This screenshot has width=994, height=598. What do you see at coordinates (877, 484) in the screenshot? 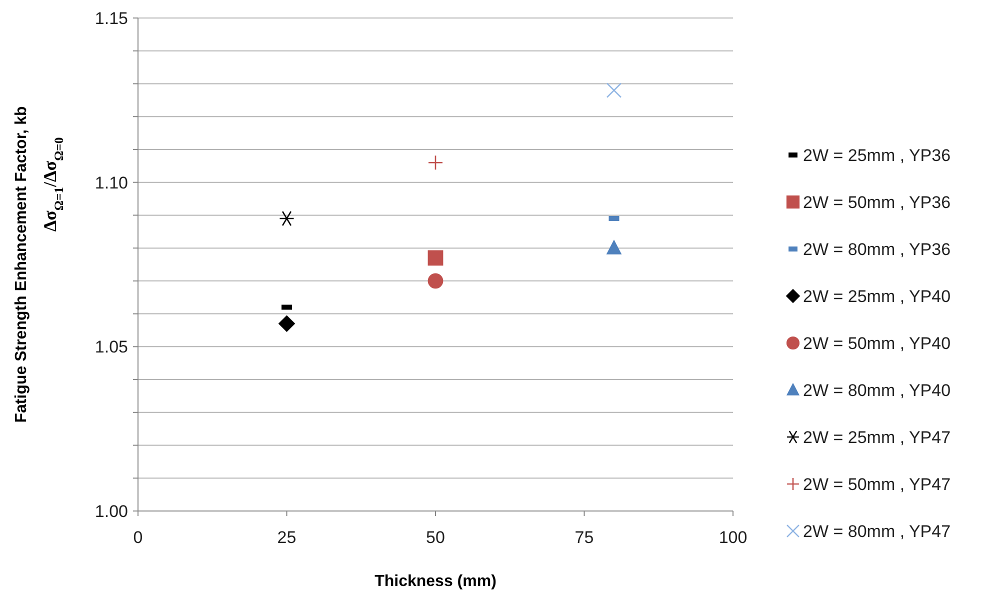
I see `legend-label: 2W = 50mm , YP47` at bounding box center [877, 484].